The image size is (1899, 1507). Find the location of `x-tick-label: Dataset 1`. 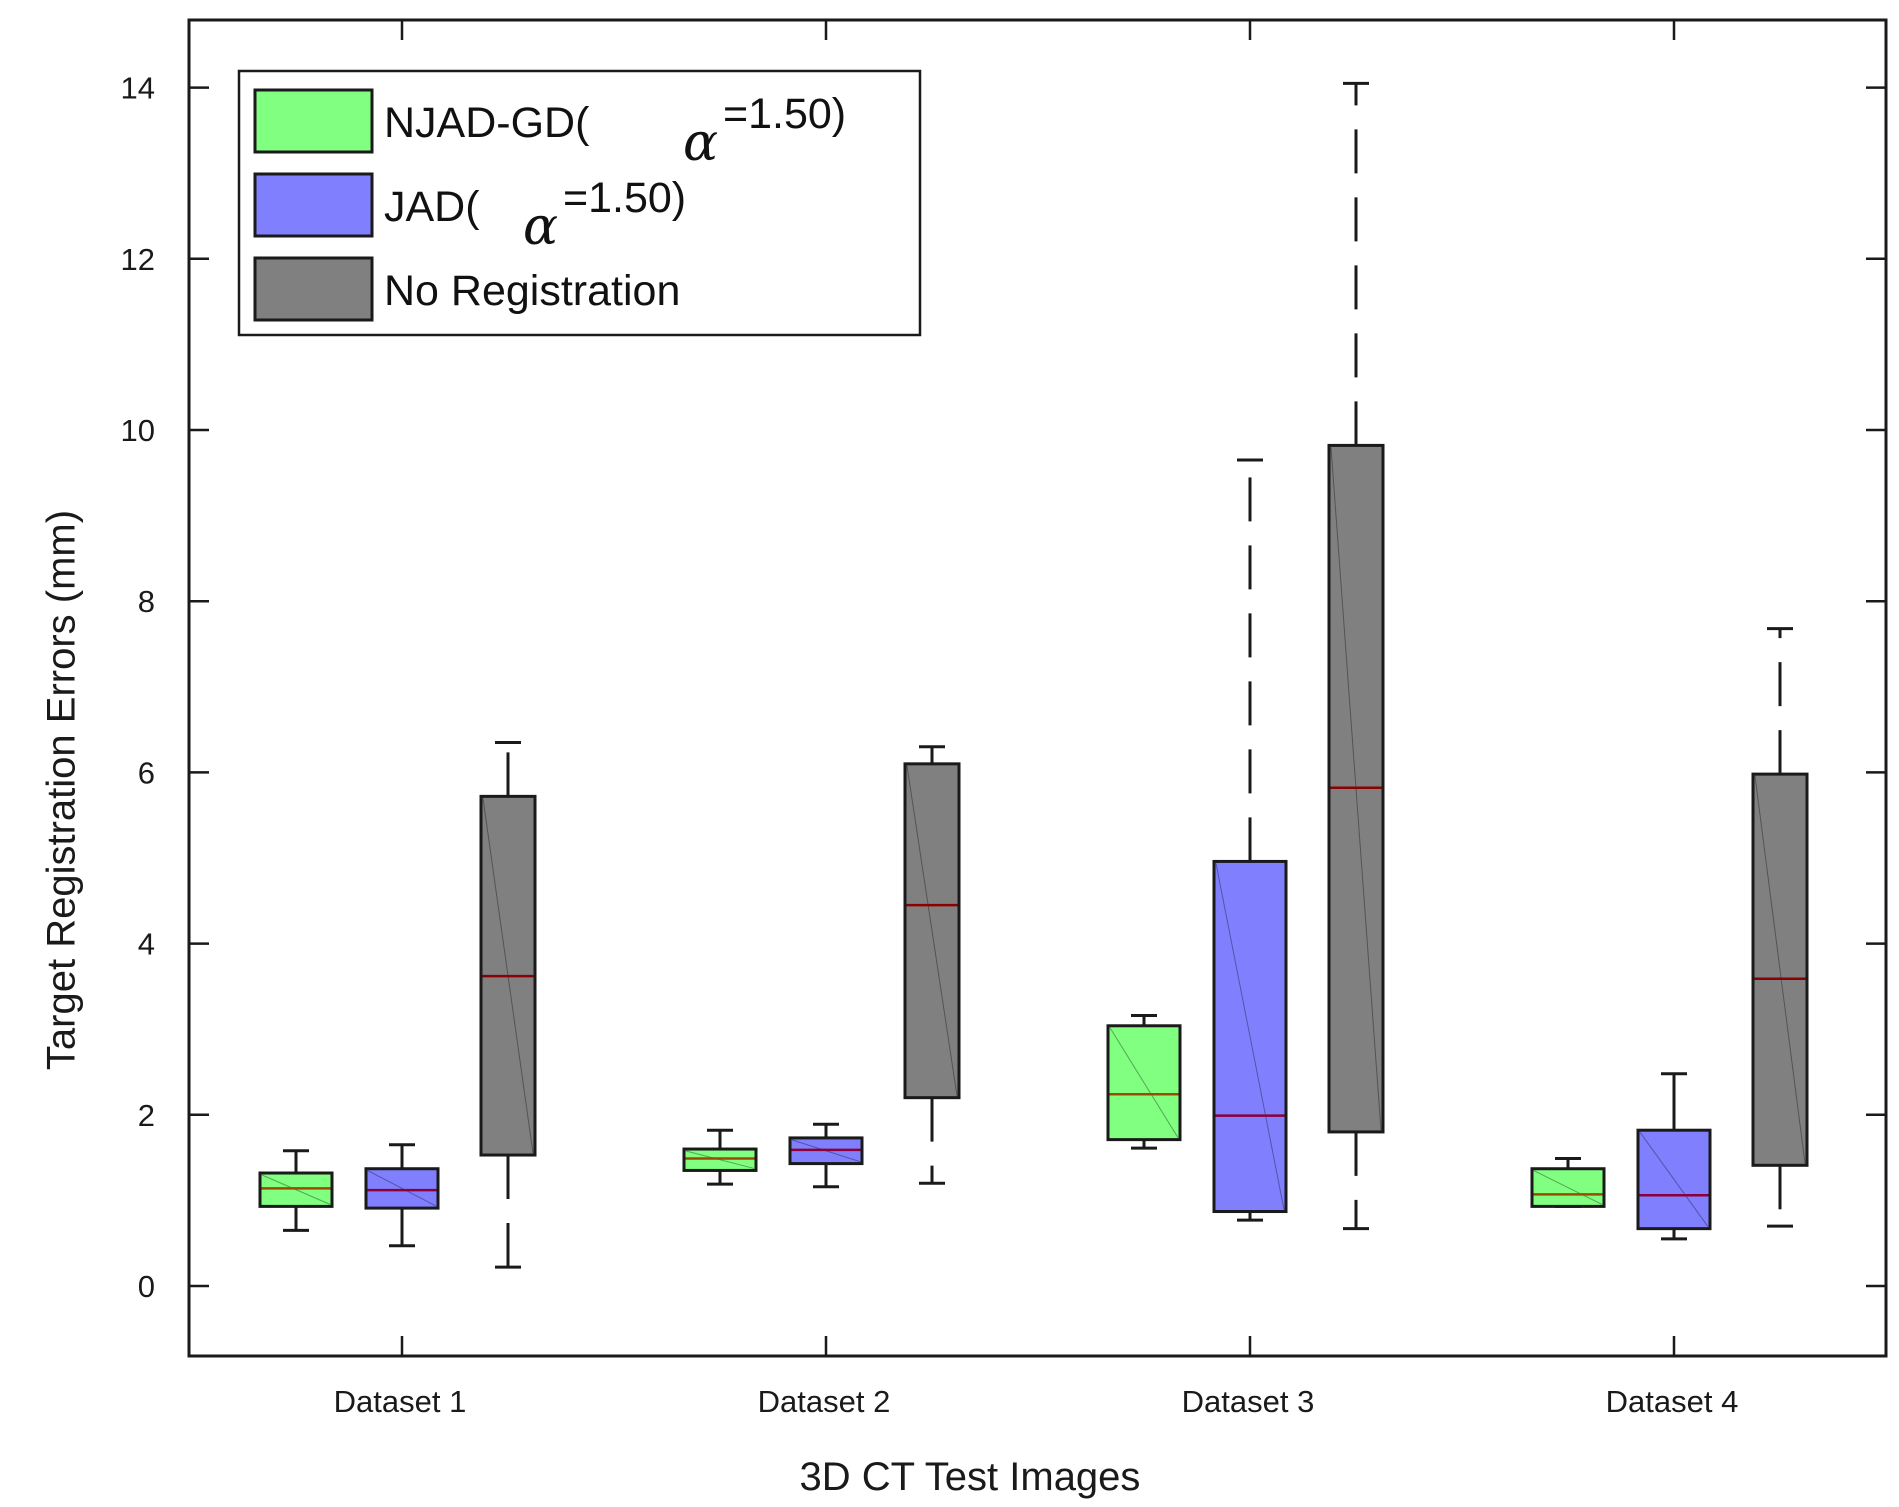

x-tick-label: Dataset 1 is located at coordinates (400, 1401).